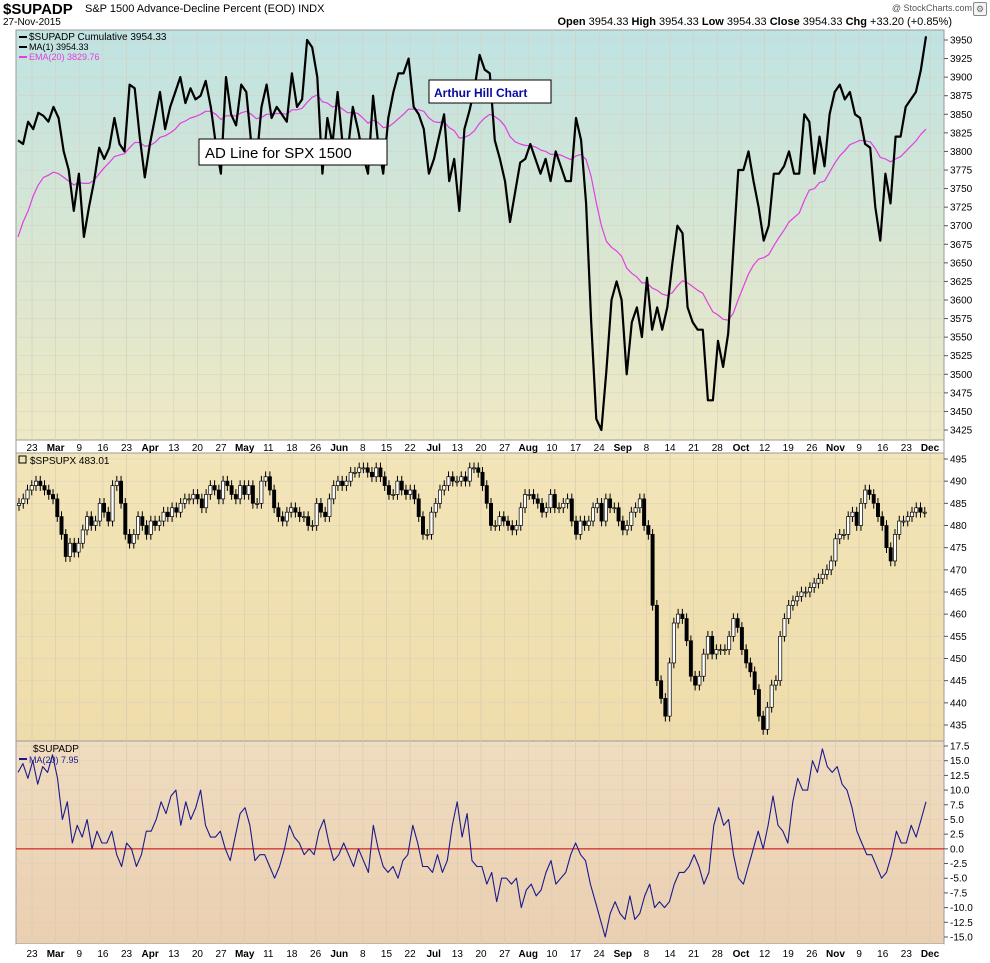 The height and width of the screenshot is (963, 990). I want to click on x-tick-label: 28, so click(718, 954).